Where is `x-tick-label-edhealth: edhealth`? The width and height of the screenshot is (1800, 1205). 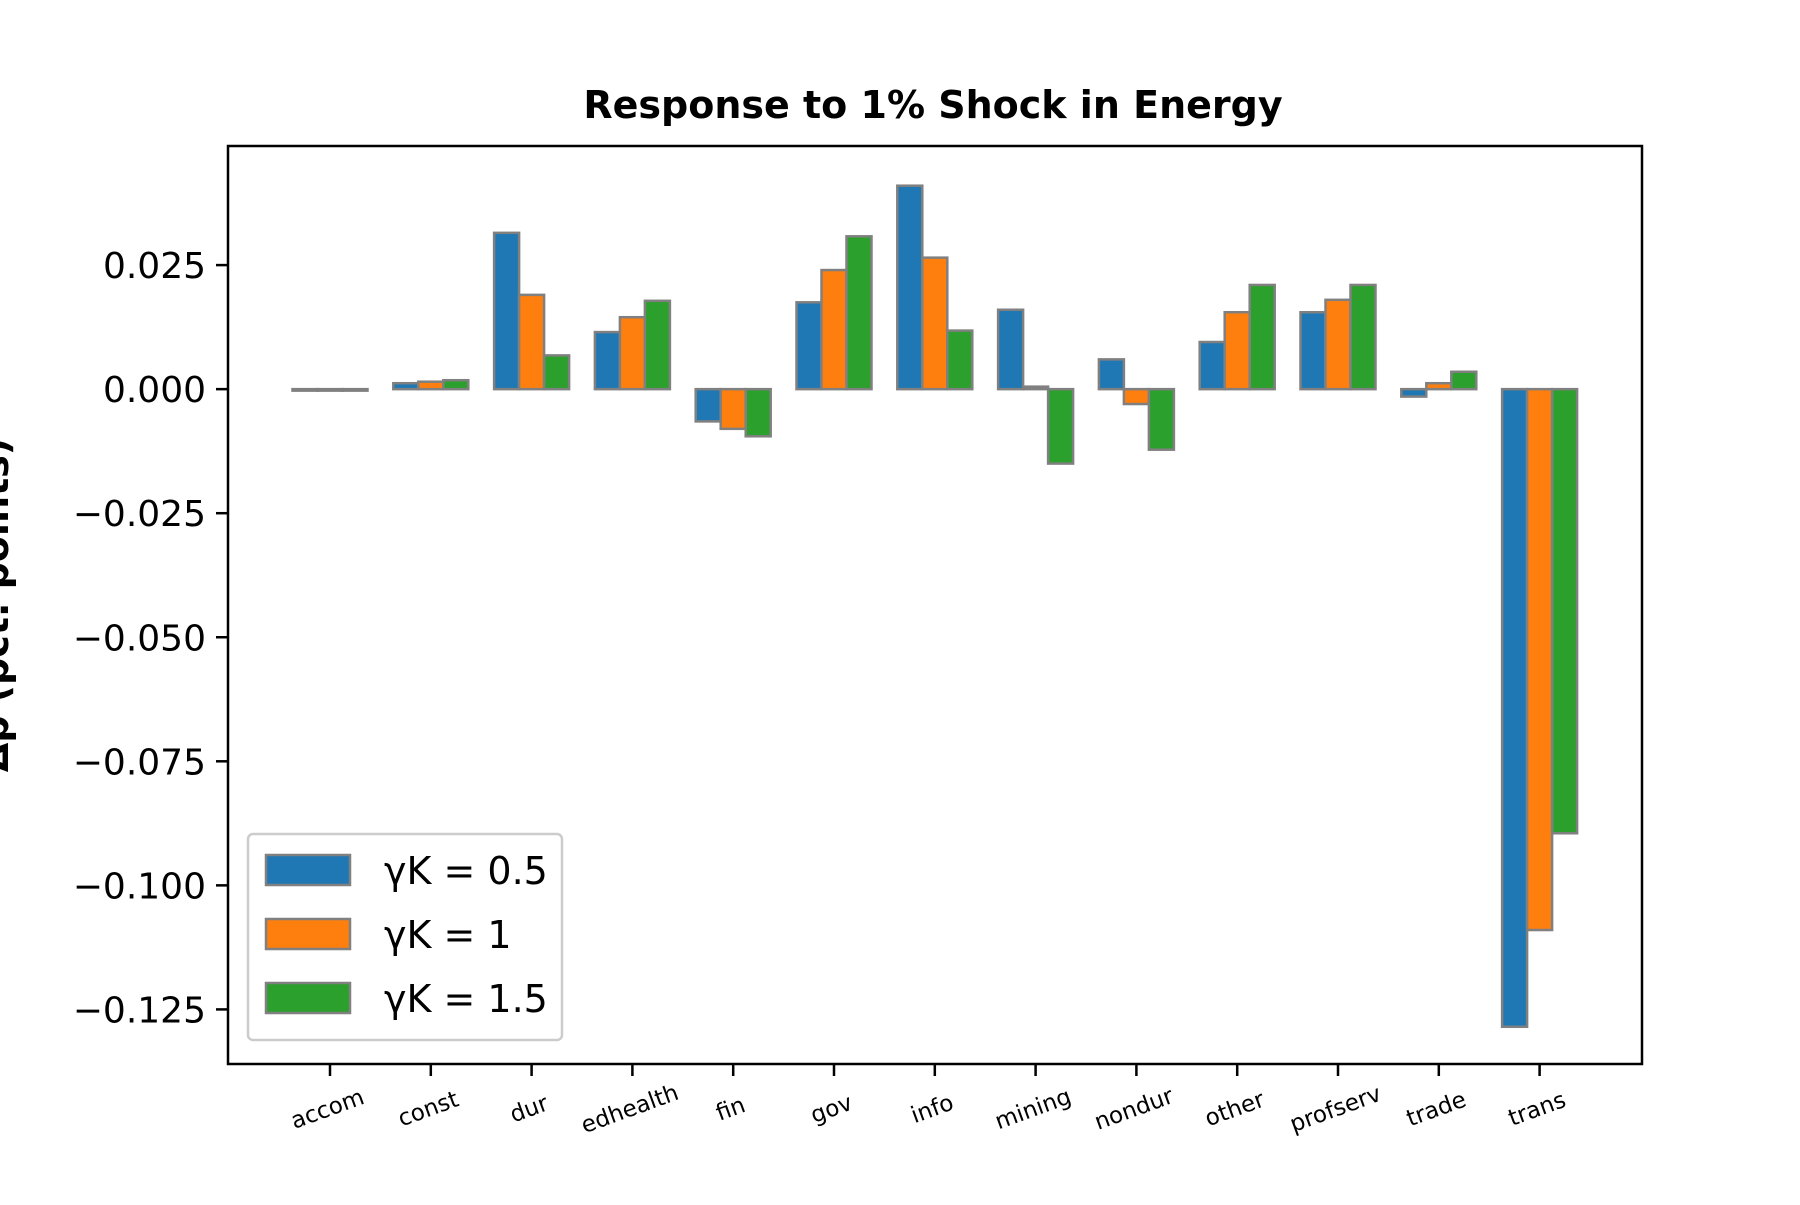 x-tick-label-edhealth: edhealth is located at coordinates (630, 1109).